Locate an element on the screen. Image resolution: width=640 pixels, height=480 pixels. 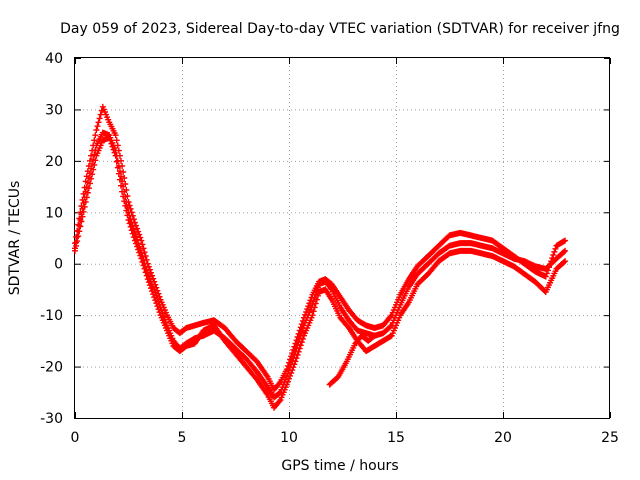
x-axis-label: GPS time / hours is located at coordinates (339, 466).